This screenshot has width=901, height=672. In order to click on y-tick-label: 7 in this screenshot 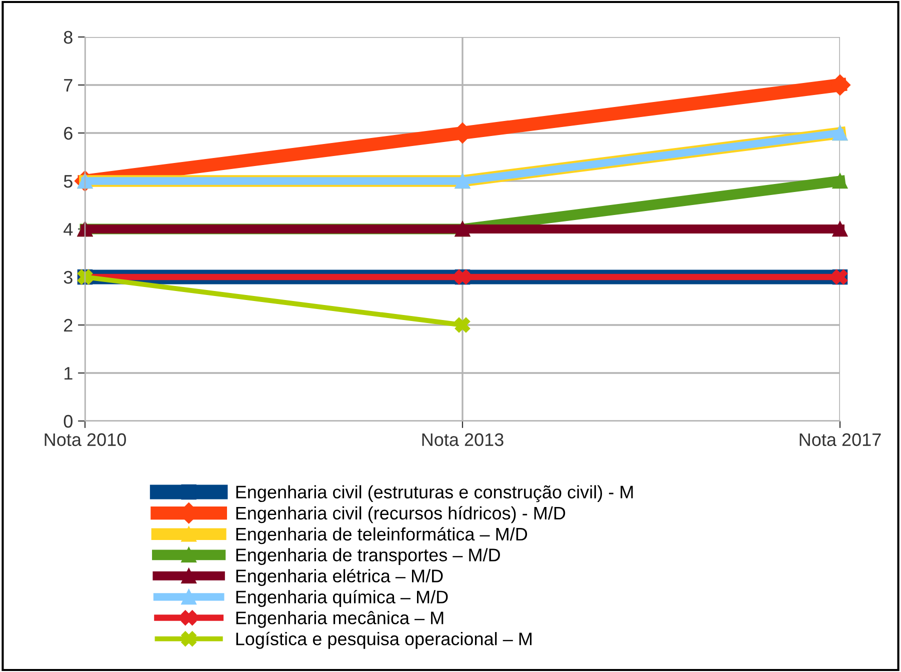, I will do `click(68, 85)`.